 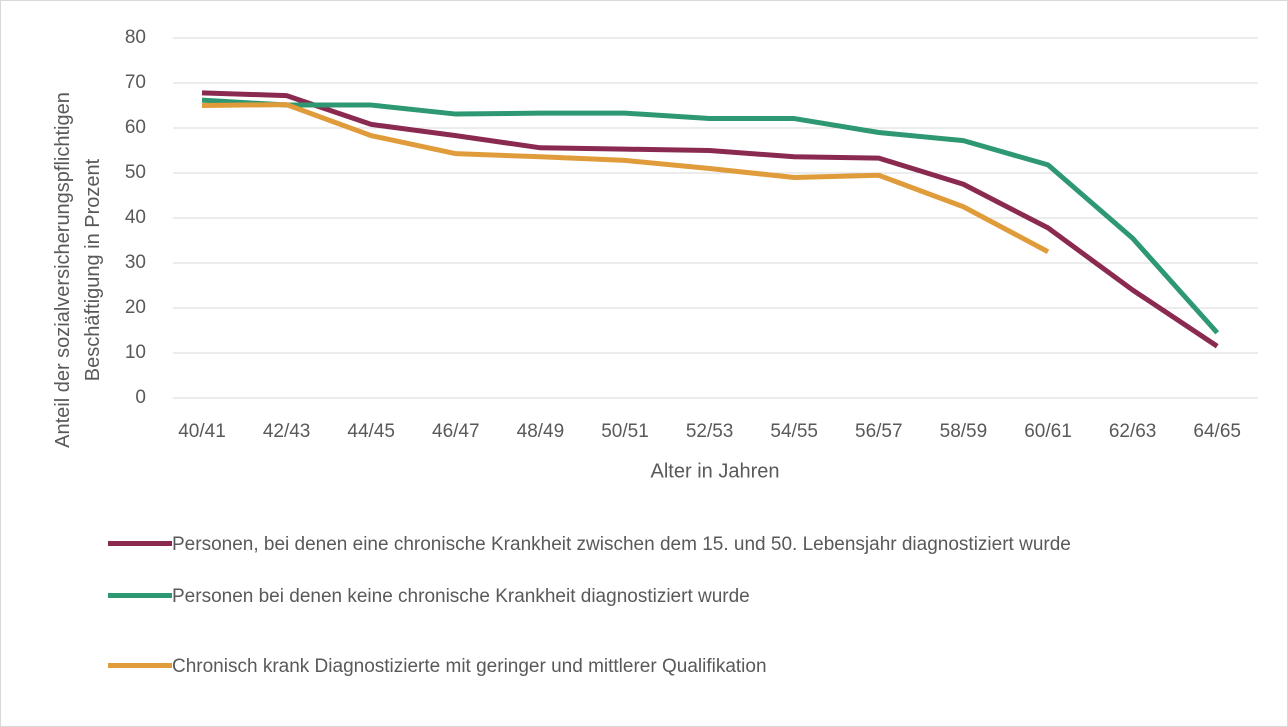 I want to click on x-tick-label: 62/63, so click(x=1133, y=431).